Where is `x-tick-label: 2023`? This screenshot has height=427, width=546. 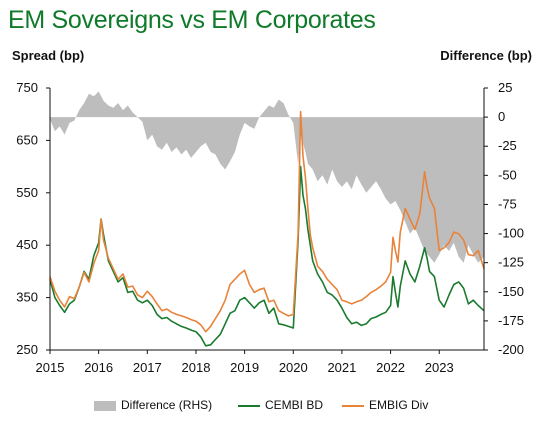
x-tick-label: 2023 is located at coordinates (439, 367).